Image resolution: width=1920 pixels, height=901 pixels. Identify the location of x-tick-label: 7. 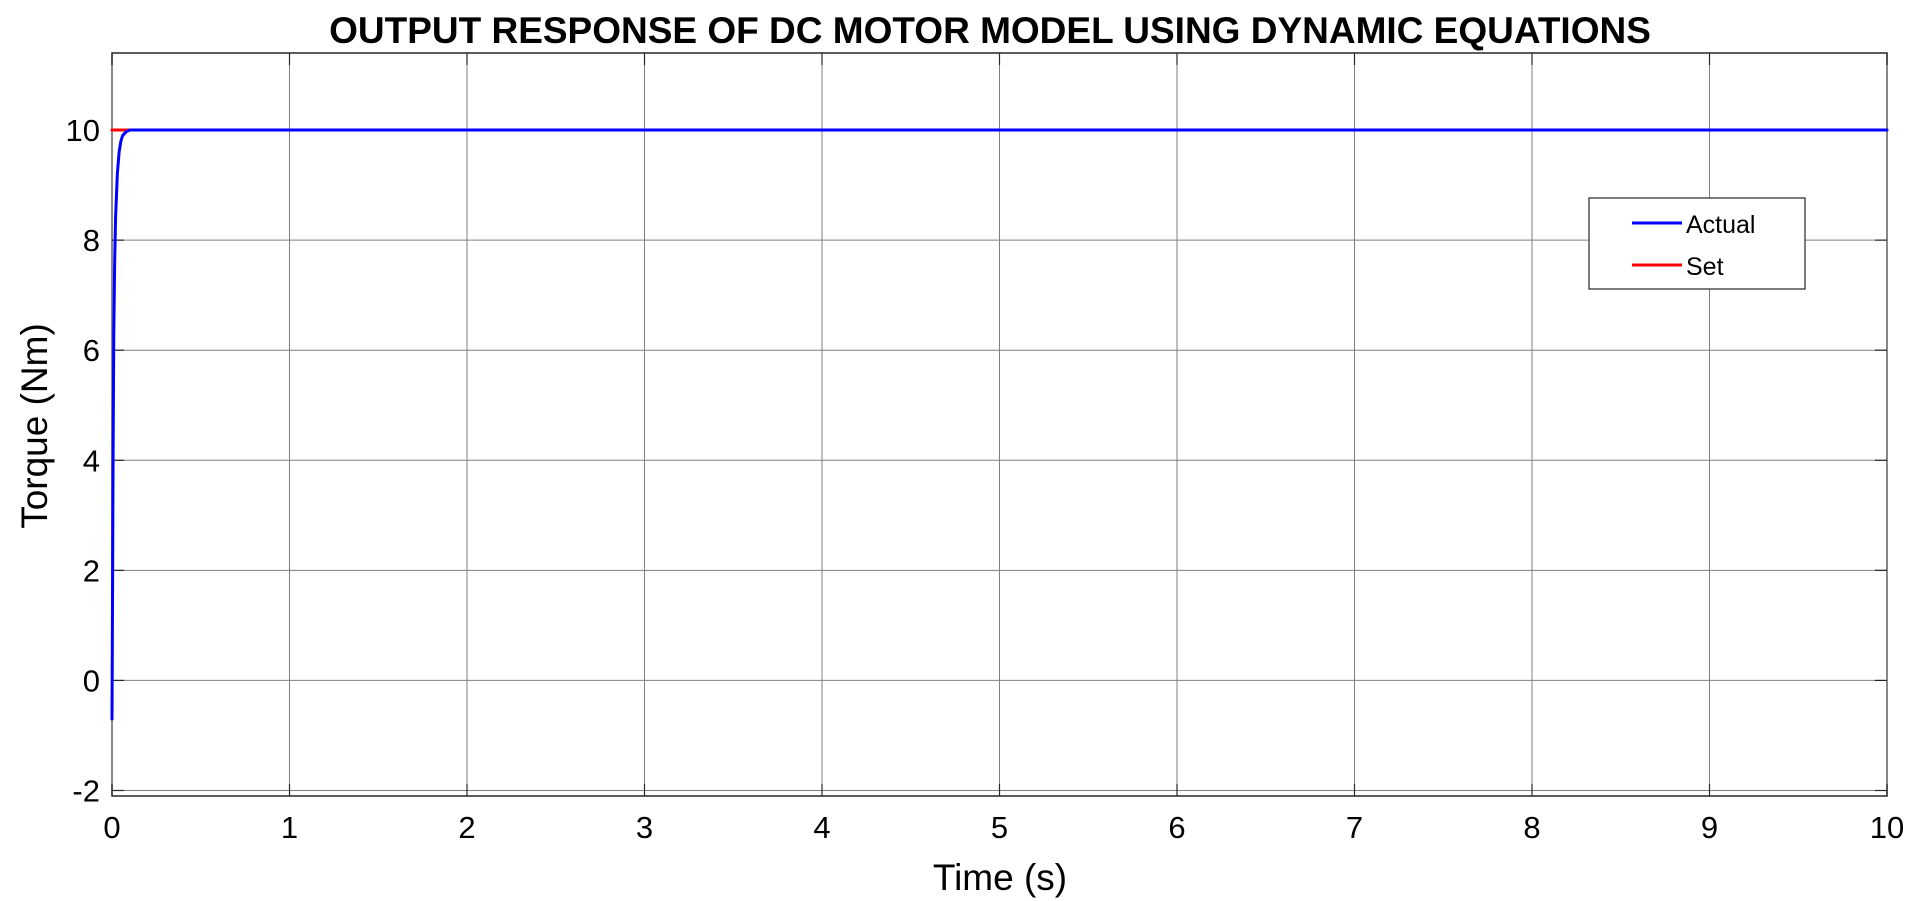
(1354, 827).